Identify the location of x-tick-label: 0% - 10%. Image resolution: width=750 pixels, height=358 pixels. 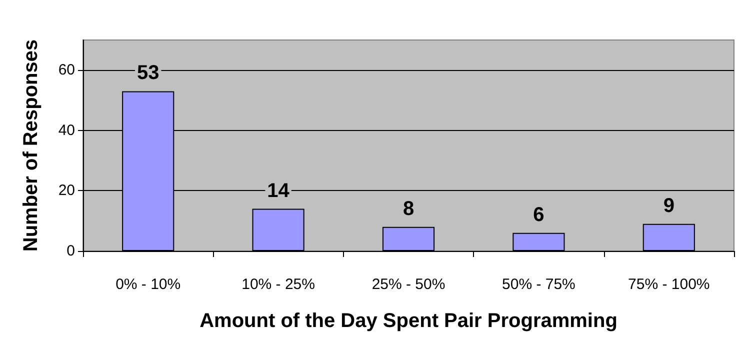
(148, 284).